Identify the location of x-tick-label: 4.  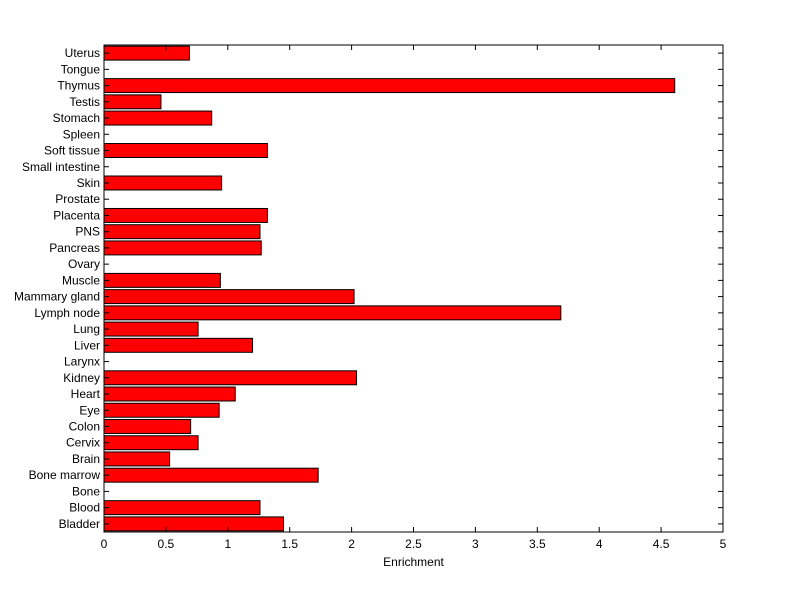
(599, 544).